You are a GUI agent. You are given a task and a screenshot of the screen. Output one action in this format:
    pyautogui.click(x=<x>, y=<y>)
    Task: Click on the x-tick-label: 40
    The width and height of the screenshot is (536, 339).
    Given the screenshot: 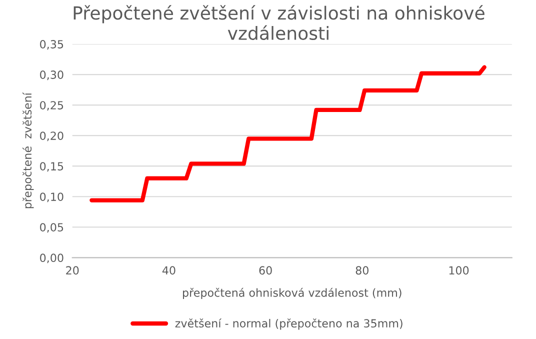 What is the action you would take?
    pyautogui.click(x=169, y=270)
    